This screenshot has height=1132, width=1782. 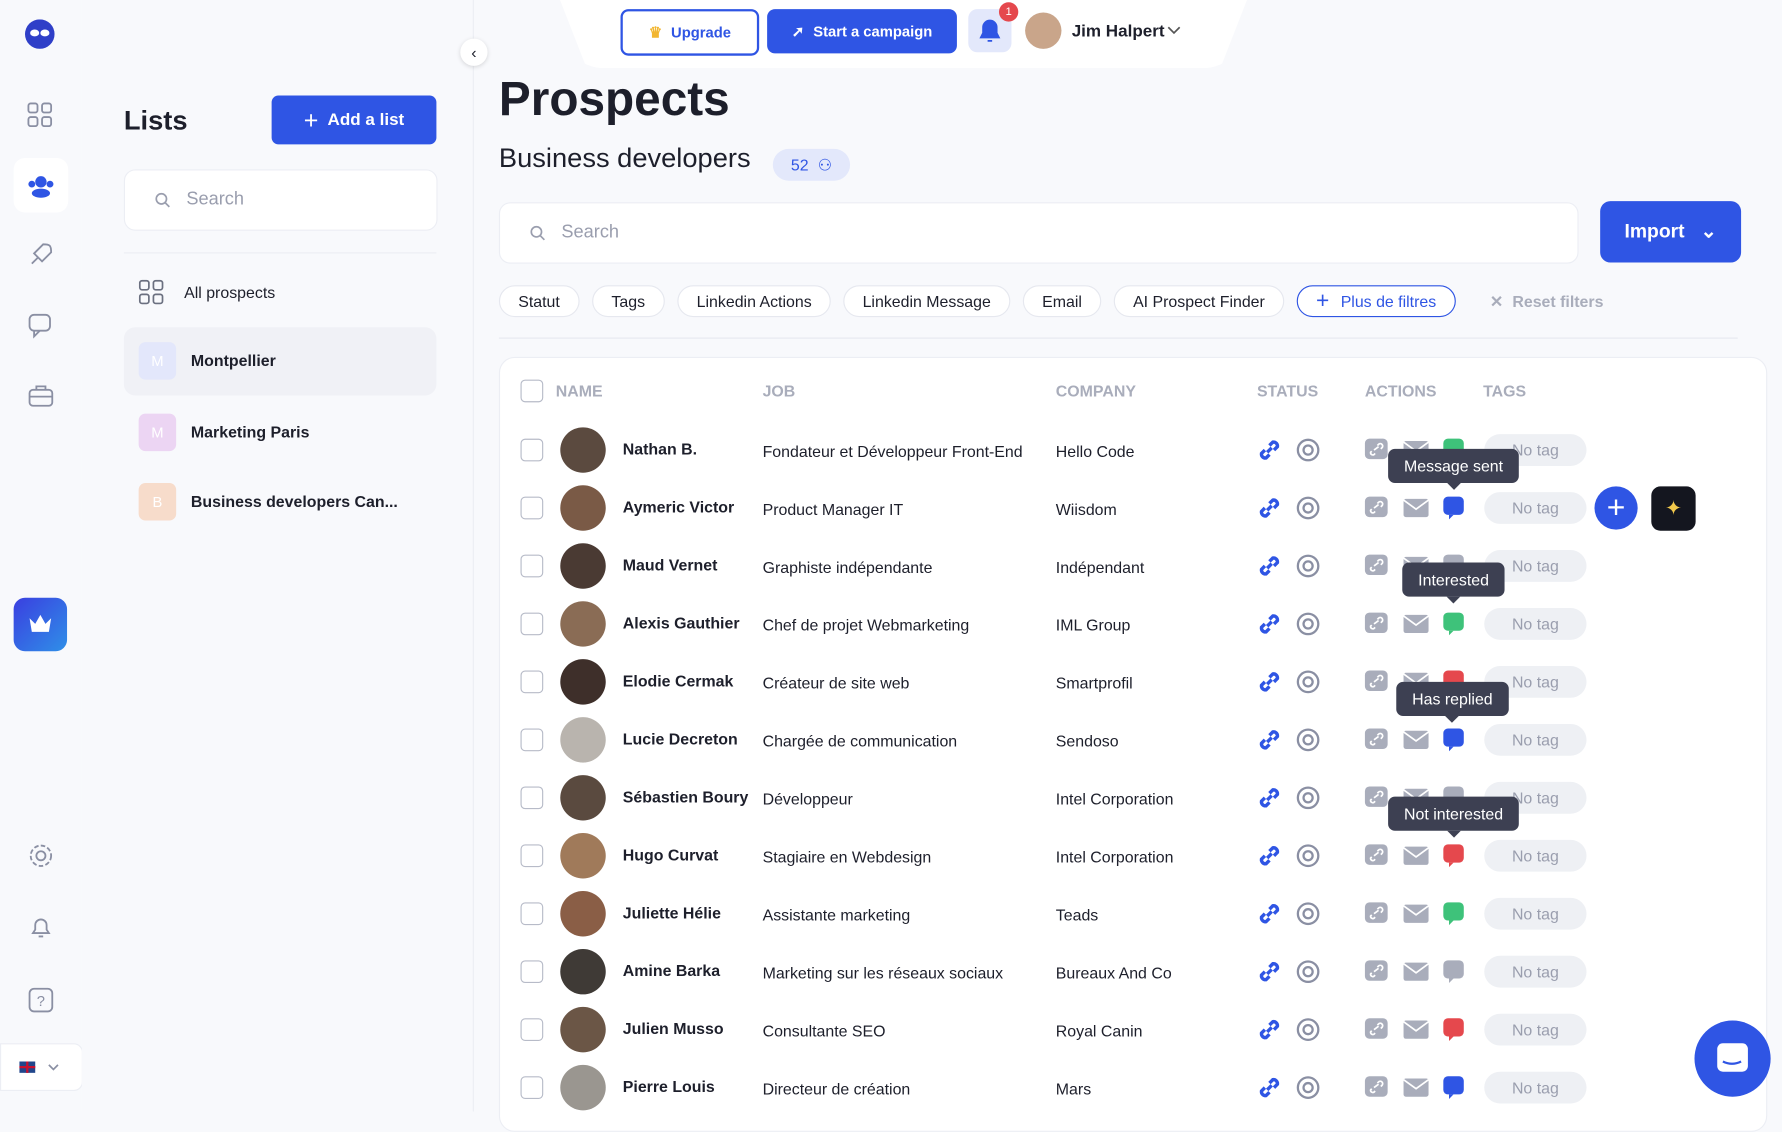 I want to click on reset-filters: ✕ Reset filters, so click(x=1547, y=301).